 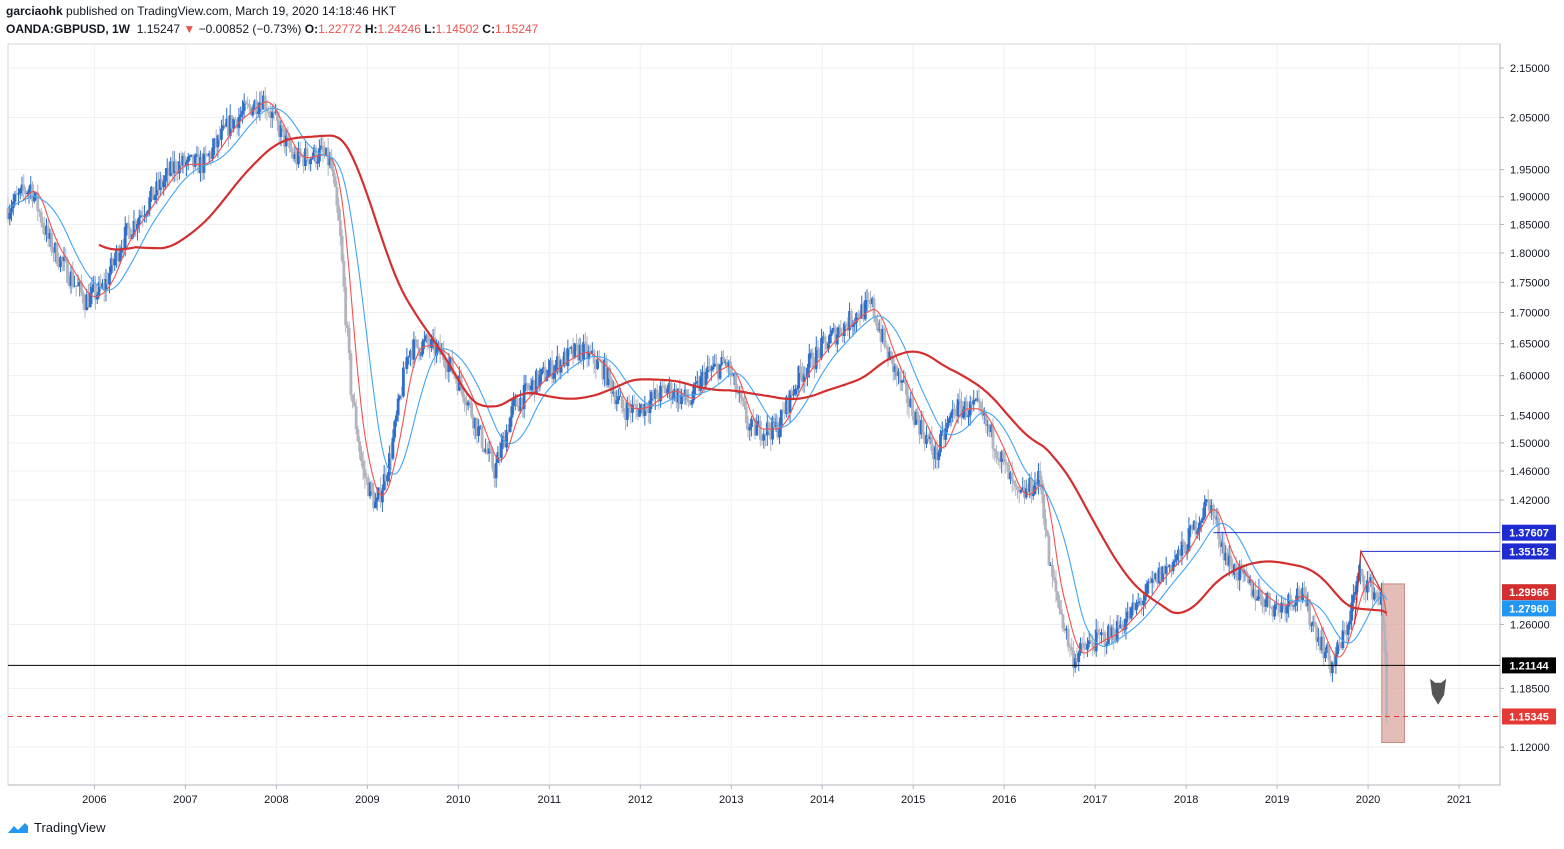 What do you see at coordinates (56, 827) in the screenshot?
I see `tradingview-brand: TradingView` at bounding box center [56, 827].